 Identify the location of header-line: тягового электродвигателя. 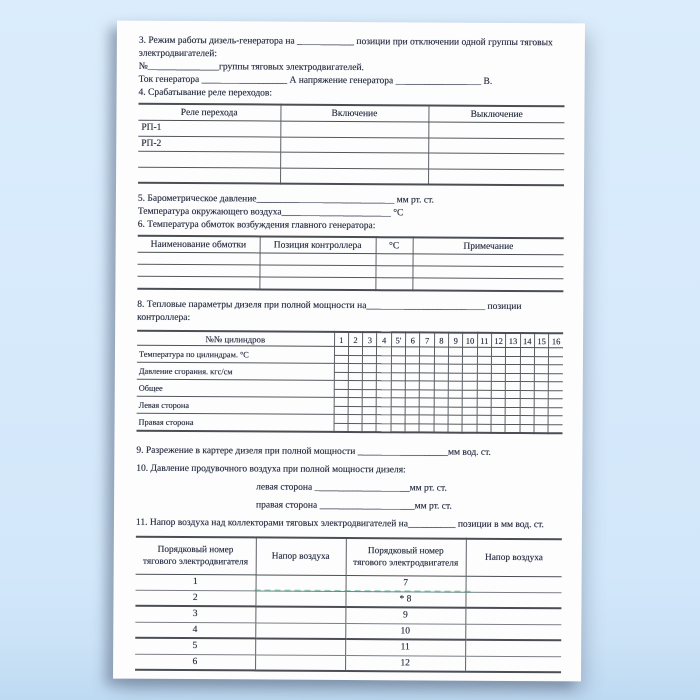
(195, 562).